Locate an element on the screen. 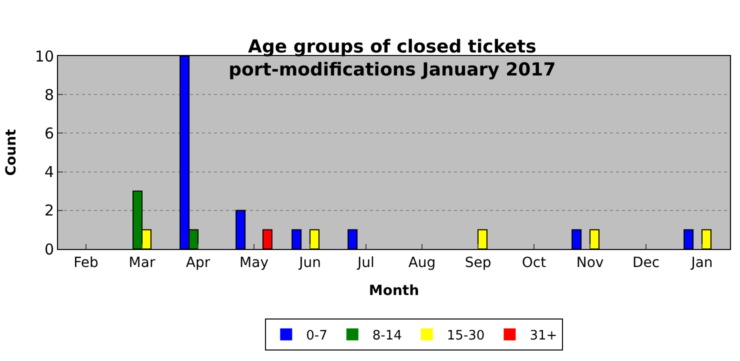 Image resolution: width=740 pixels, height=361 pixels. x-tick-label: Aug is located at coordinates (422, 262).